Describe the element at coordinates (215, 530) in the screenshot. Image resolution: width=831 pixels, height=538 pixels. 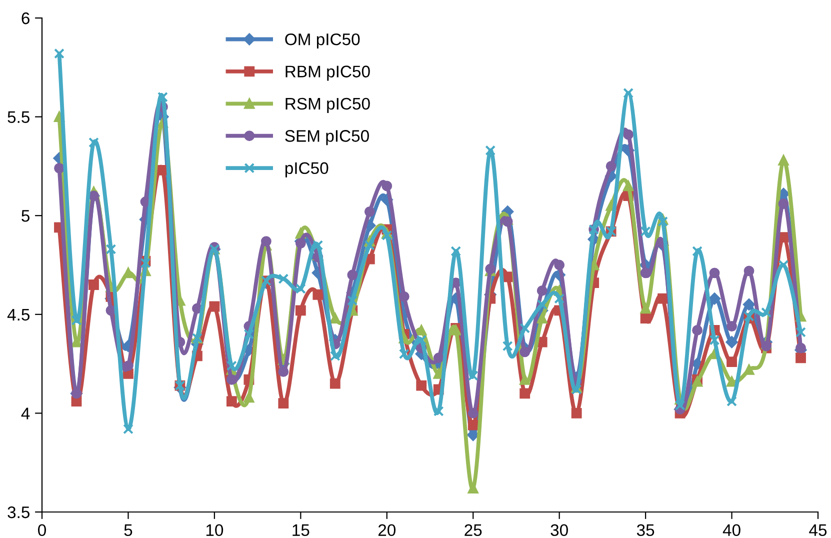
I see `x-tick-label: 10` at that location.